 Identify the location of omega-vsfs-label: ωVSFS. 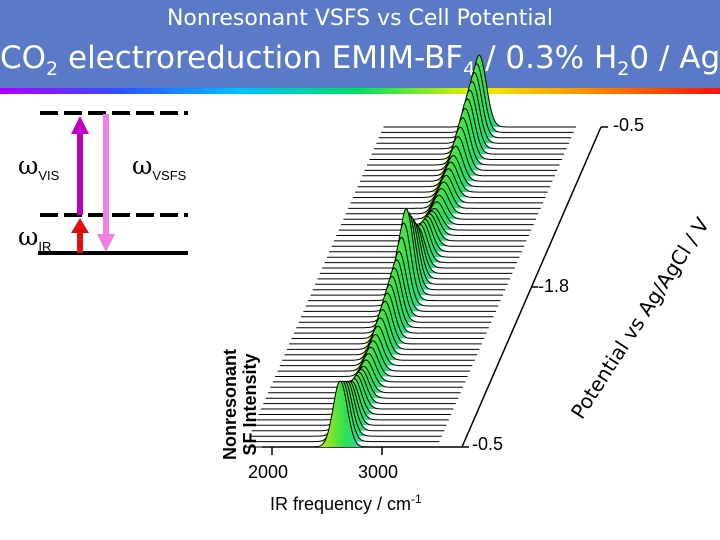
(159, 167).